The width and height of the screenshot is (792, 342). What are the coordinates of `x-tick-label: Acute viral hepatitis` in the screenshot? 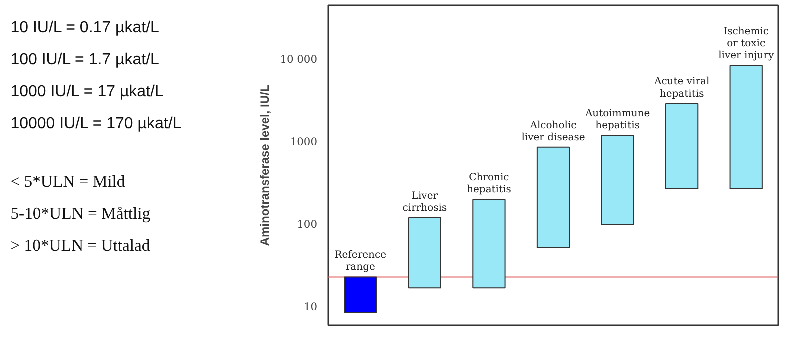 It's located at (681, 88).